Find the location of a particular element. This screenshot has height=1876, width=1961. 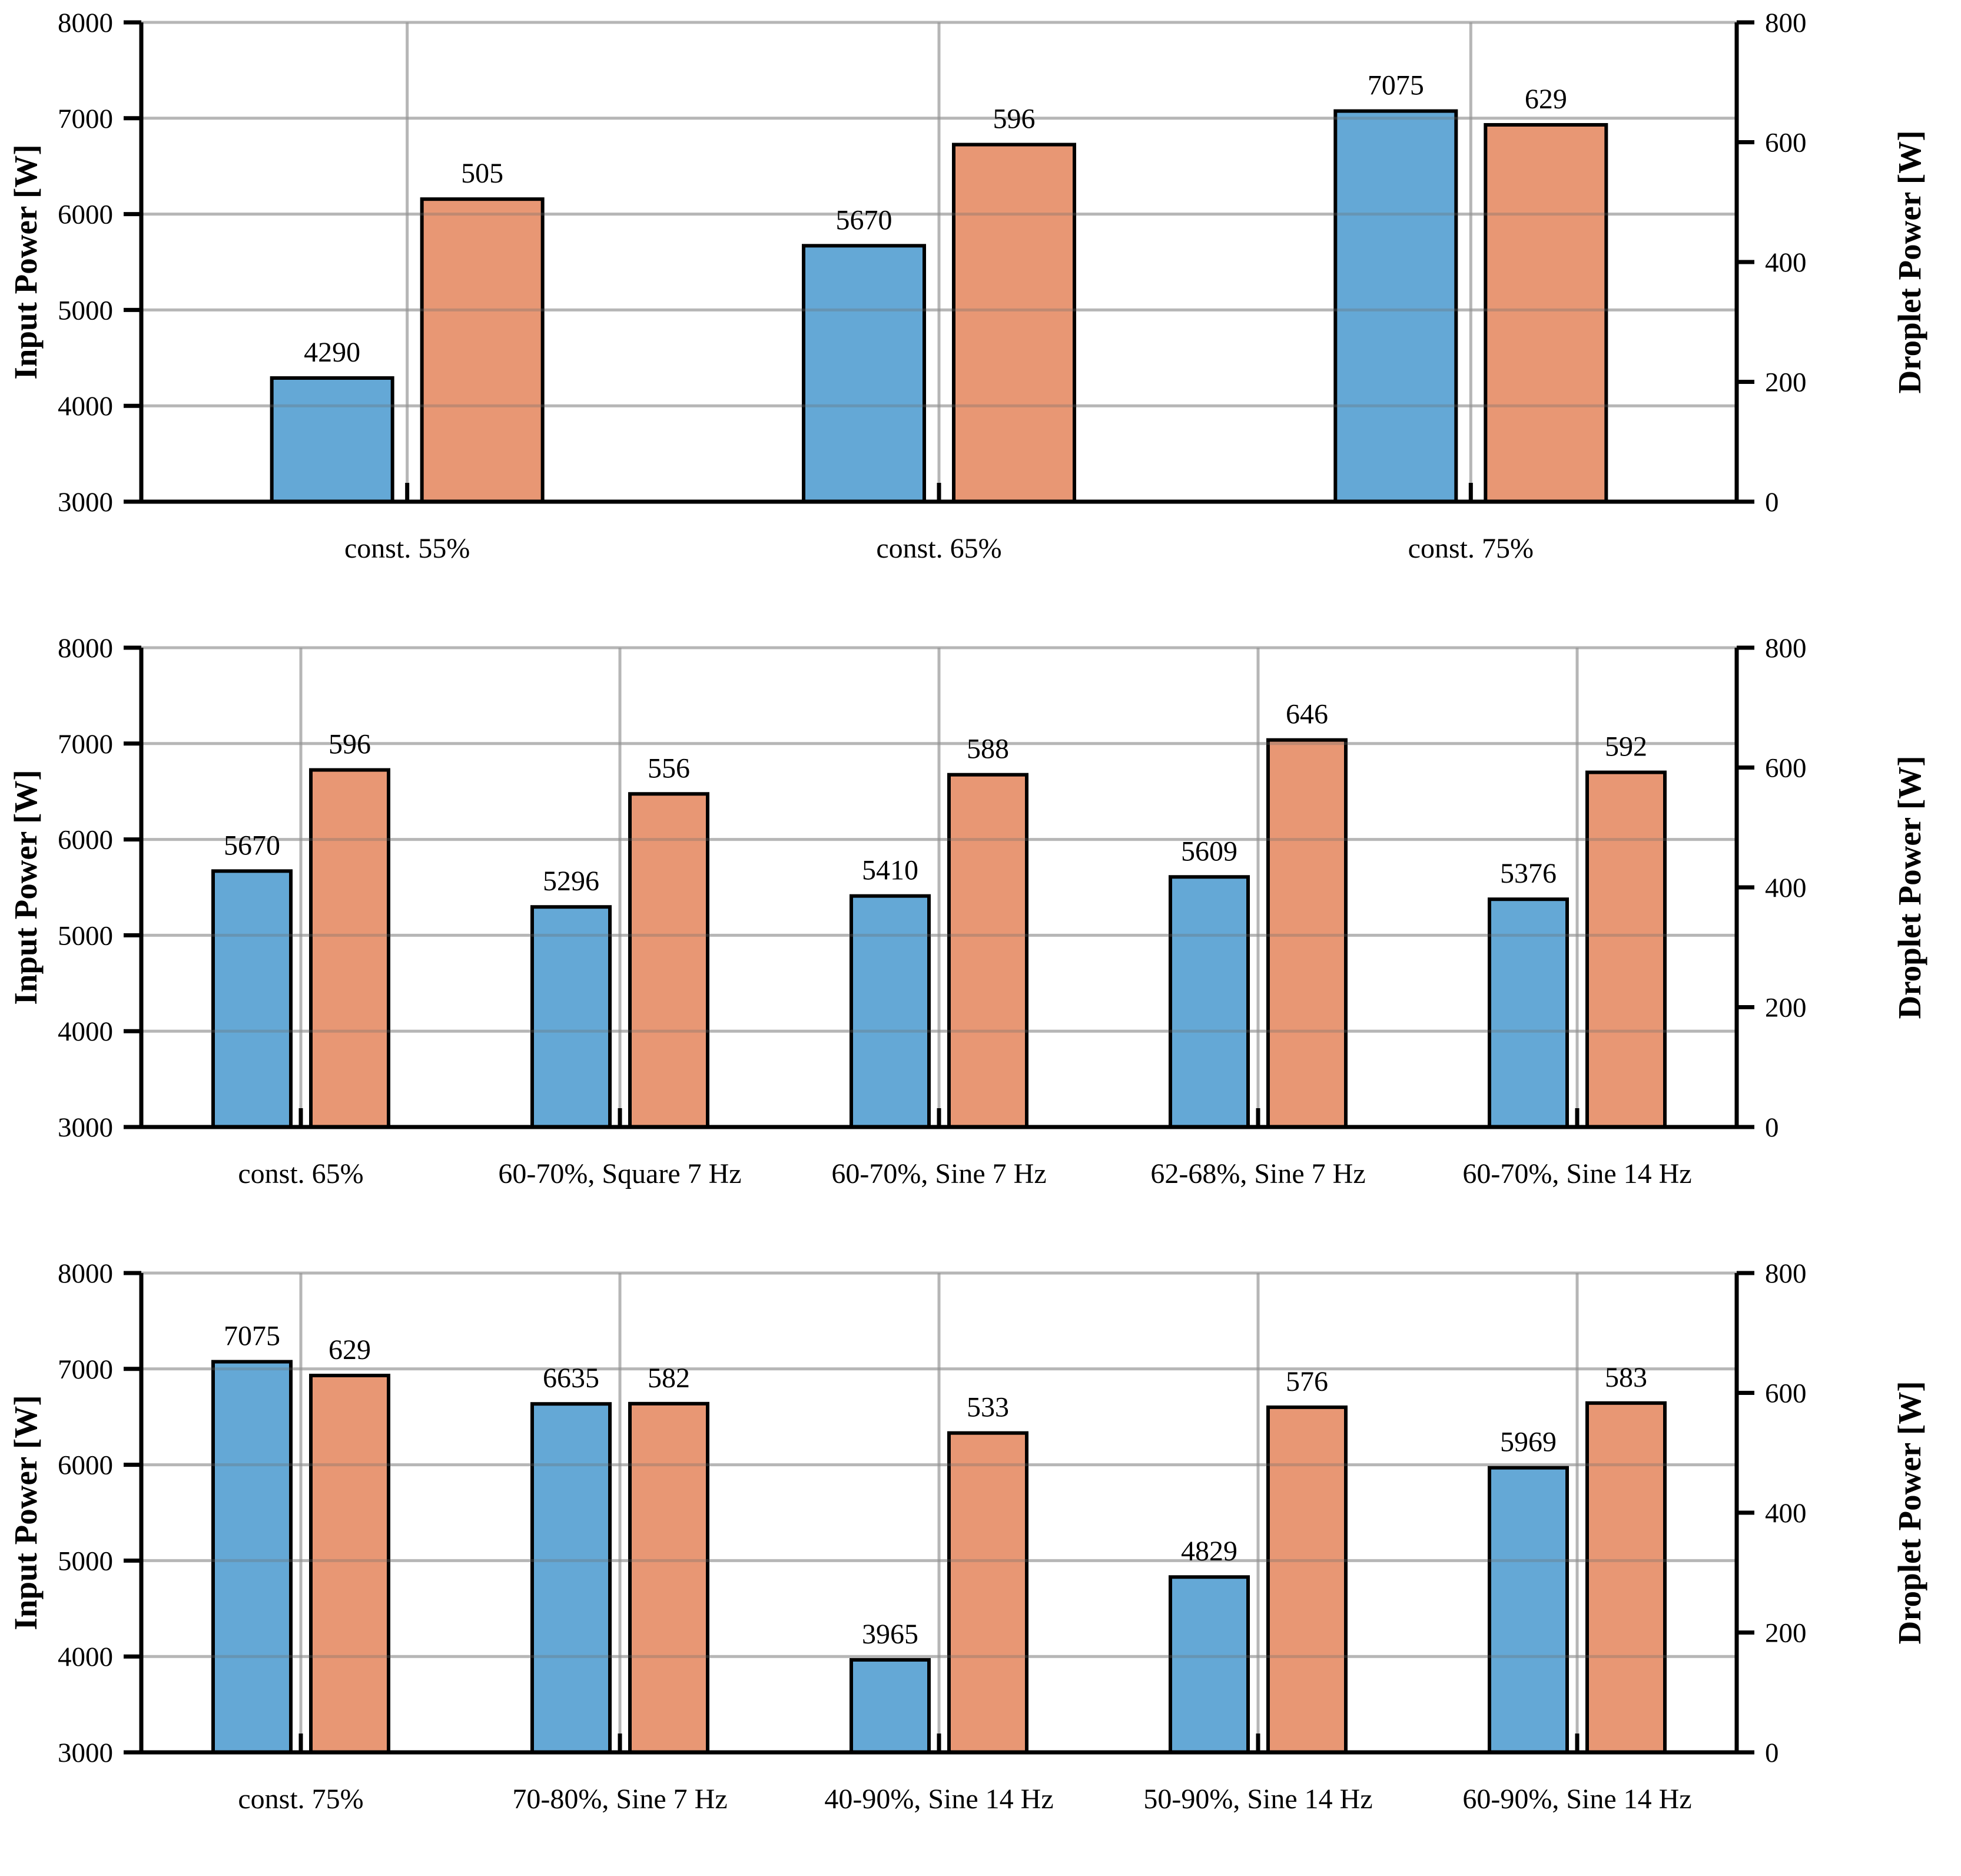

bar-value-label: 5609 is located at coordinates (1209, 851).